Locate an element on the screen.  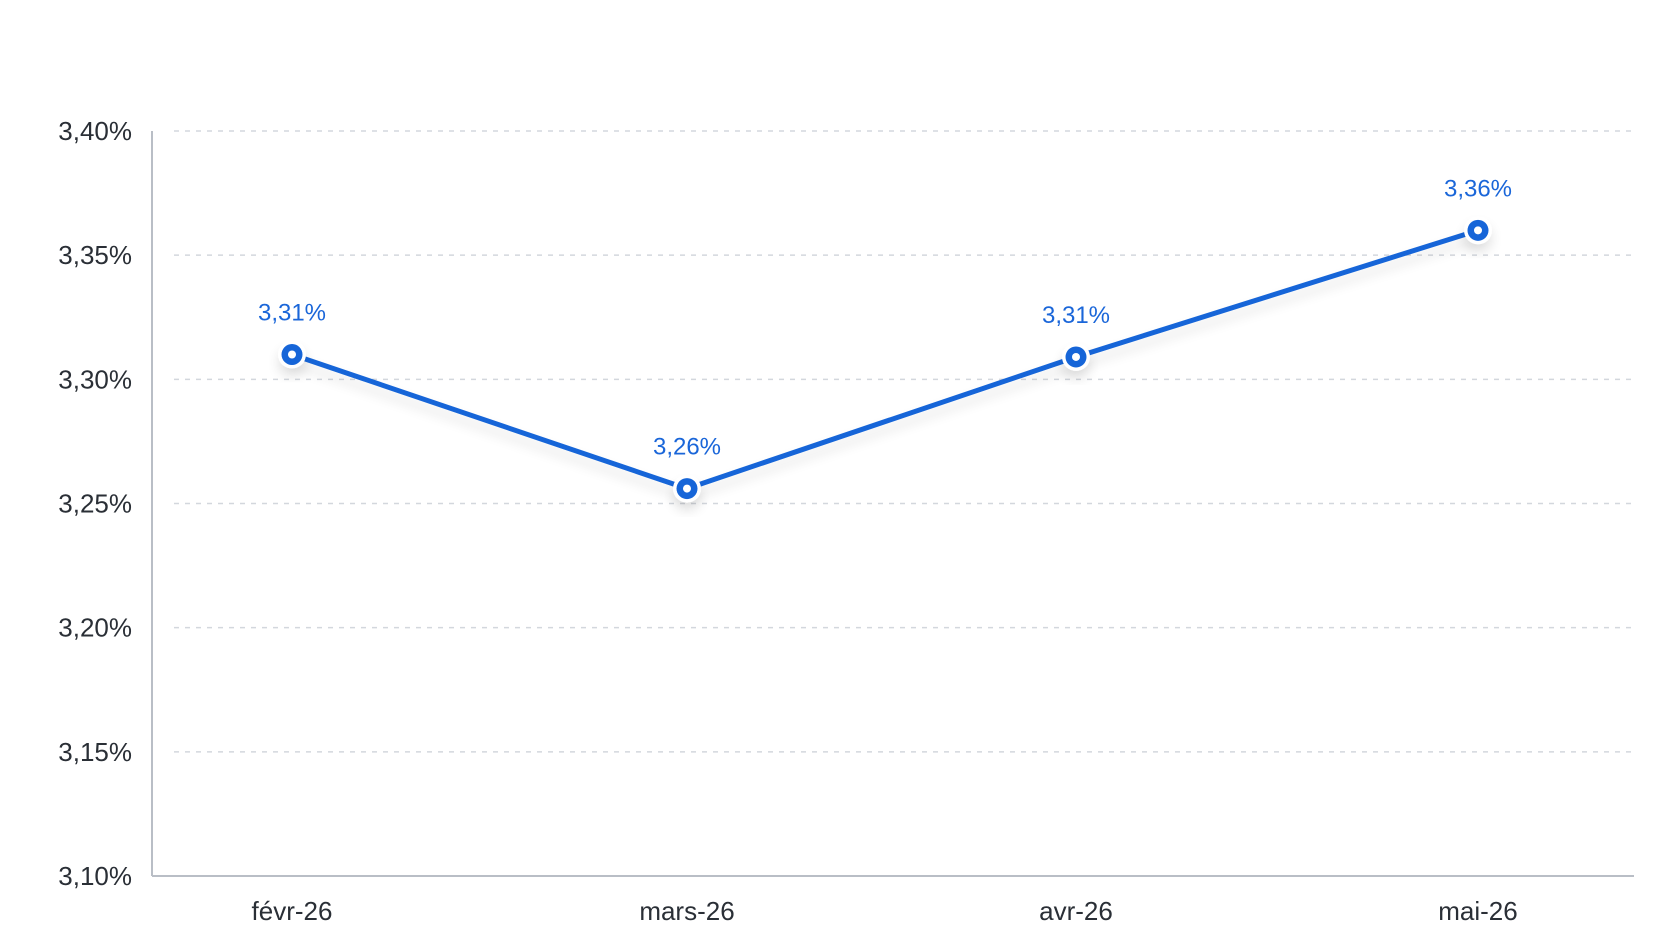
y-tick-label: 3,40% is located at coordinates (95, 131).